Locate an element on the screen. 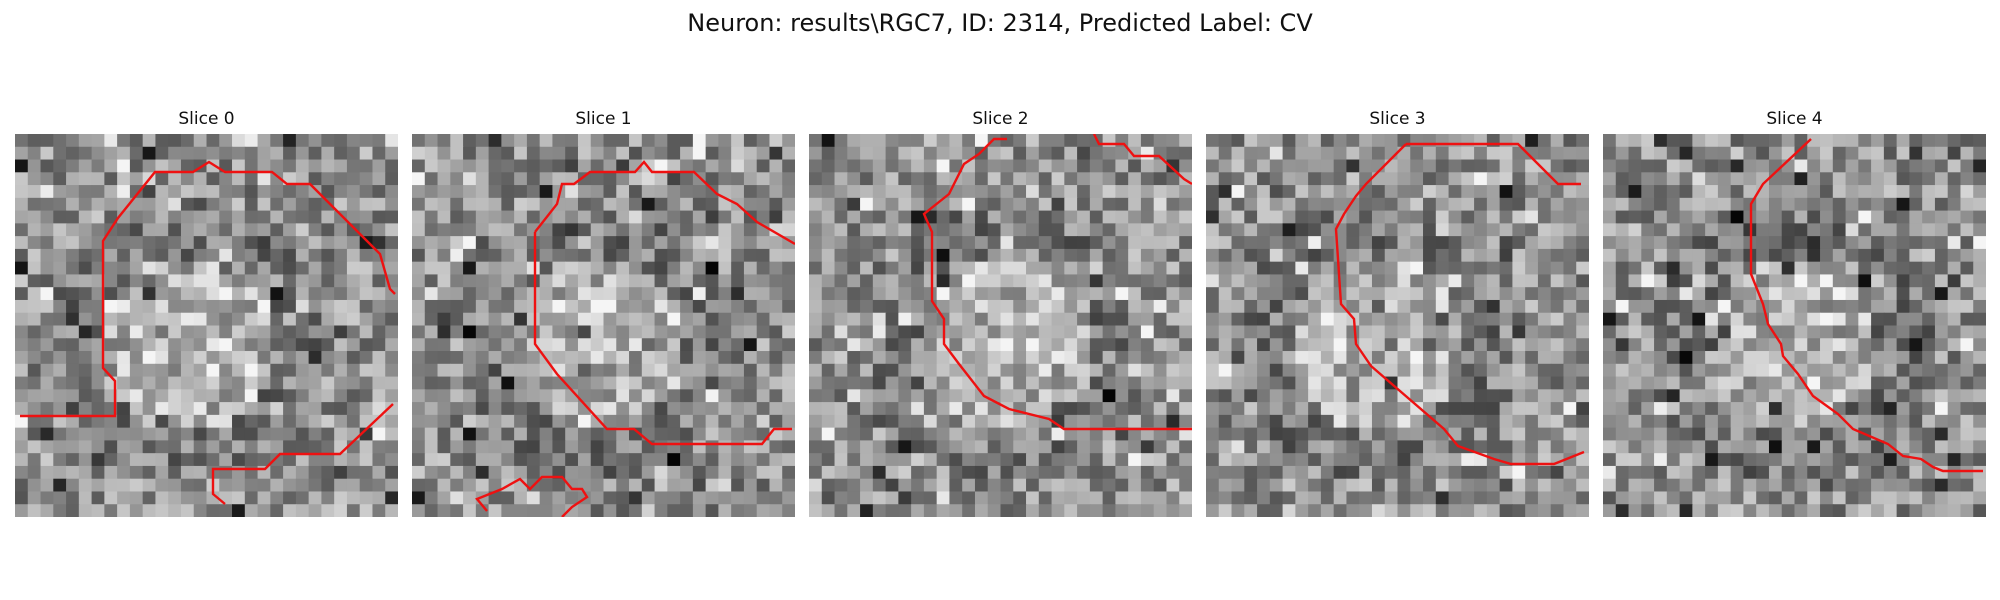 The height and width of the screenshot is (600, 2000). slice-panel-2: Slice 2 is located at coordinates (1000, 314).